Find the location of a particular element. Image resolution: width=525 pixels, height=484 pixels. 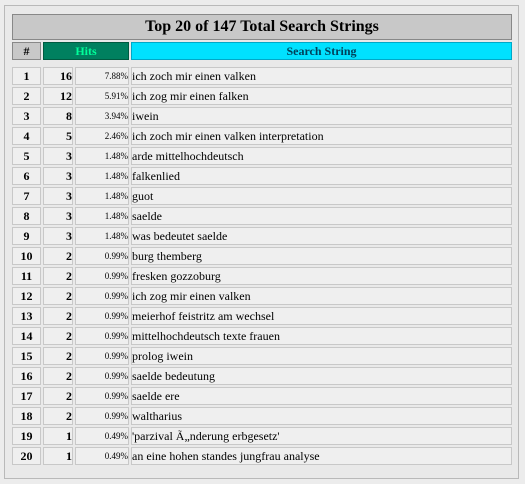

table-row: 11 2 0.99% fresken gozzoburg is located at coordinates (262, 276).